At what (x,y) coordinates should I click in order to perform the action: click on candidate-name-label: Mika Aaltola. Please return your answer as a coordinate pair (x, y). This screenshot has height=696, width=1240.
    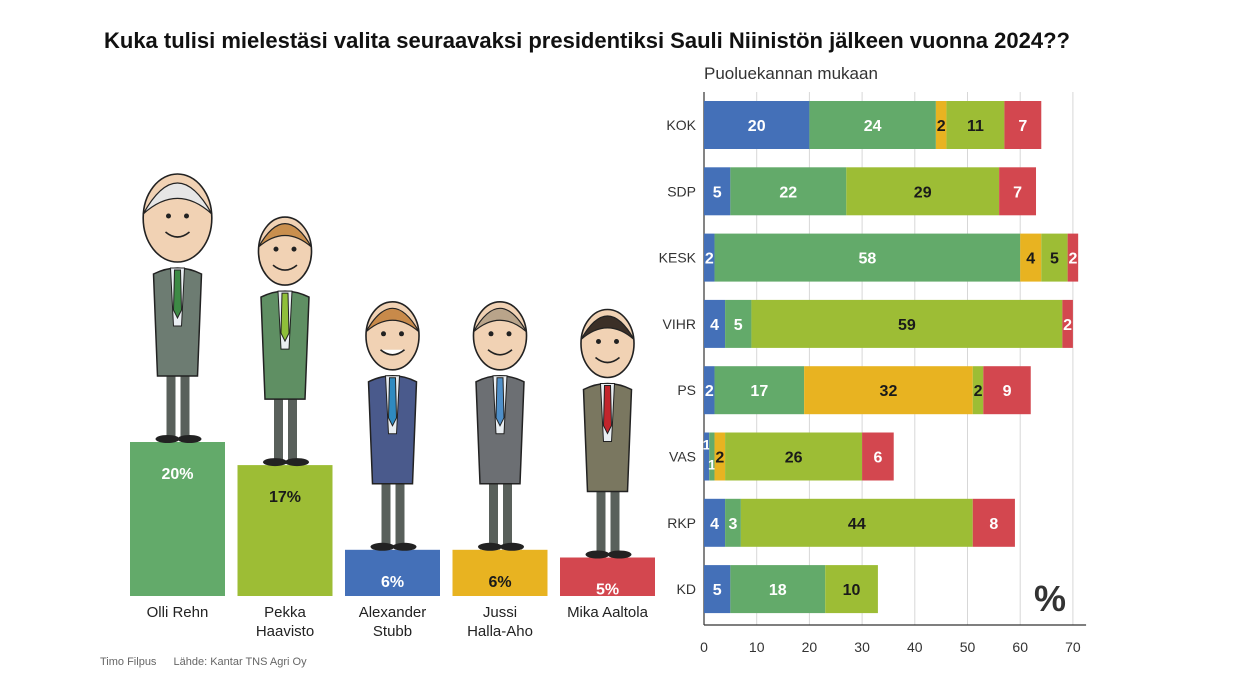
    Looking at the image, I should click on (608, 612).